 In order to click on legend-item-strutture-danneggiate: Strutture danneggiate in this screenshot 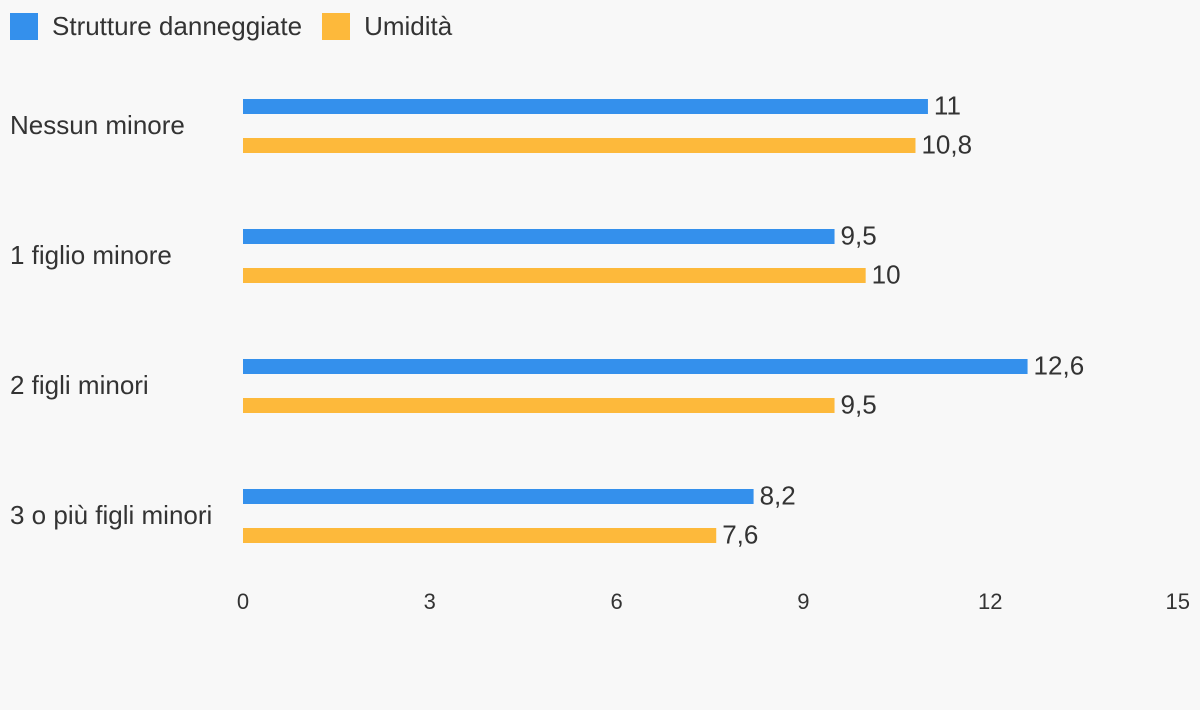, I will do `click(156, 26)`.